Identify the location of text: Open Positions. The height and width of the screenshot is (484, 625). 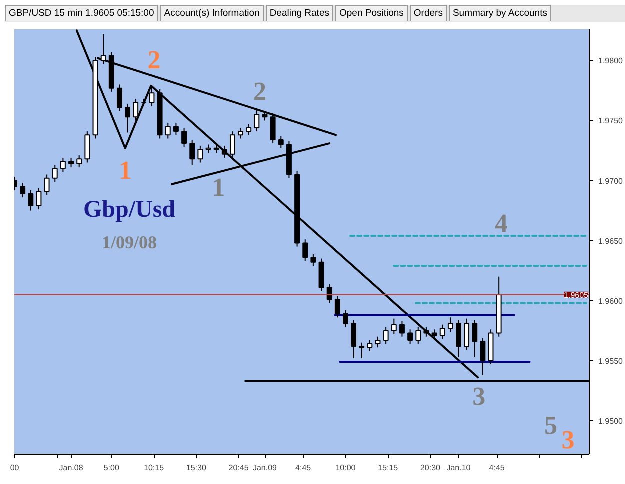
(371, 13).